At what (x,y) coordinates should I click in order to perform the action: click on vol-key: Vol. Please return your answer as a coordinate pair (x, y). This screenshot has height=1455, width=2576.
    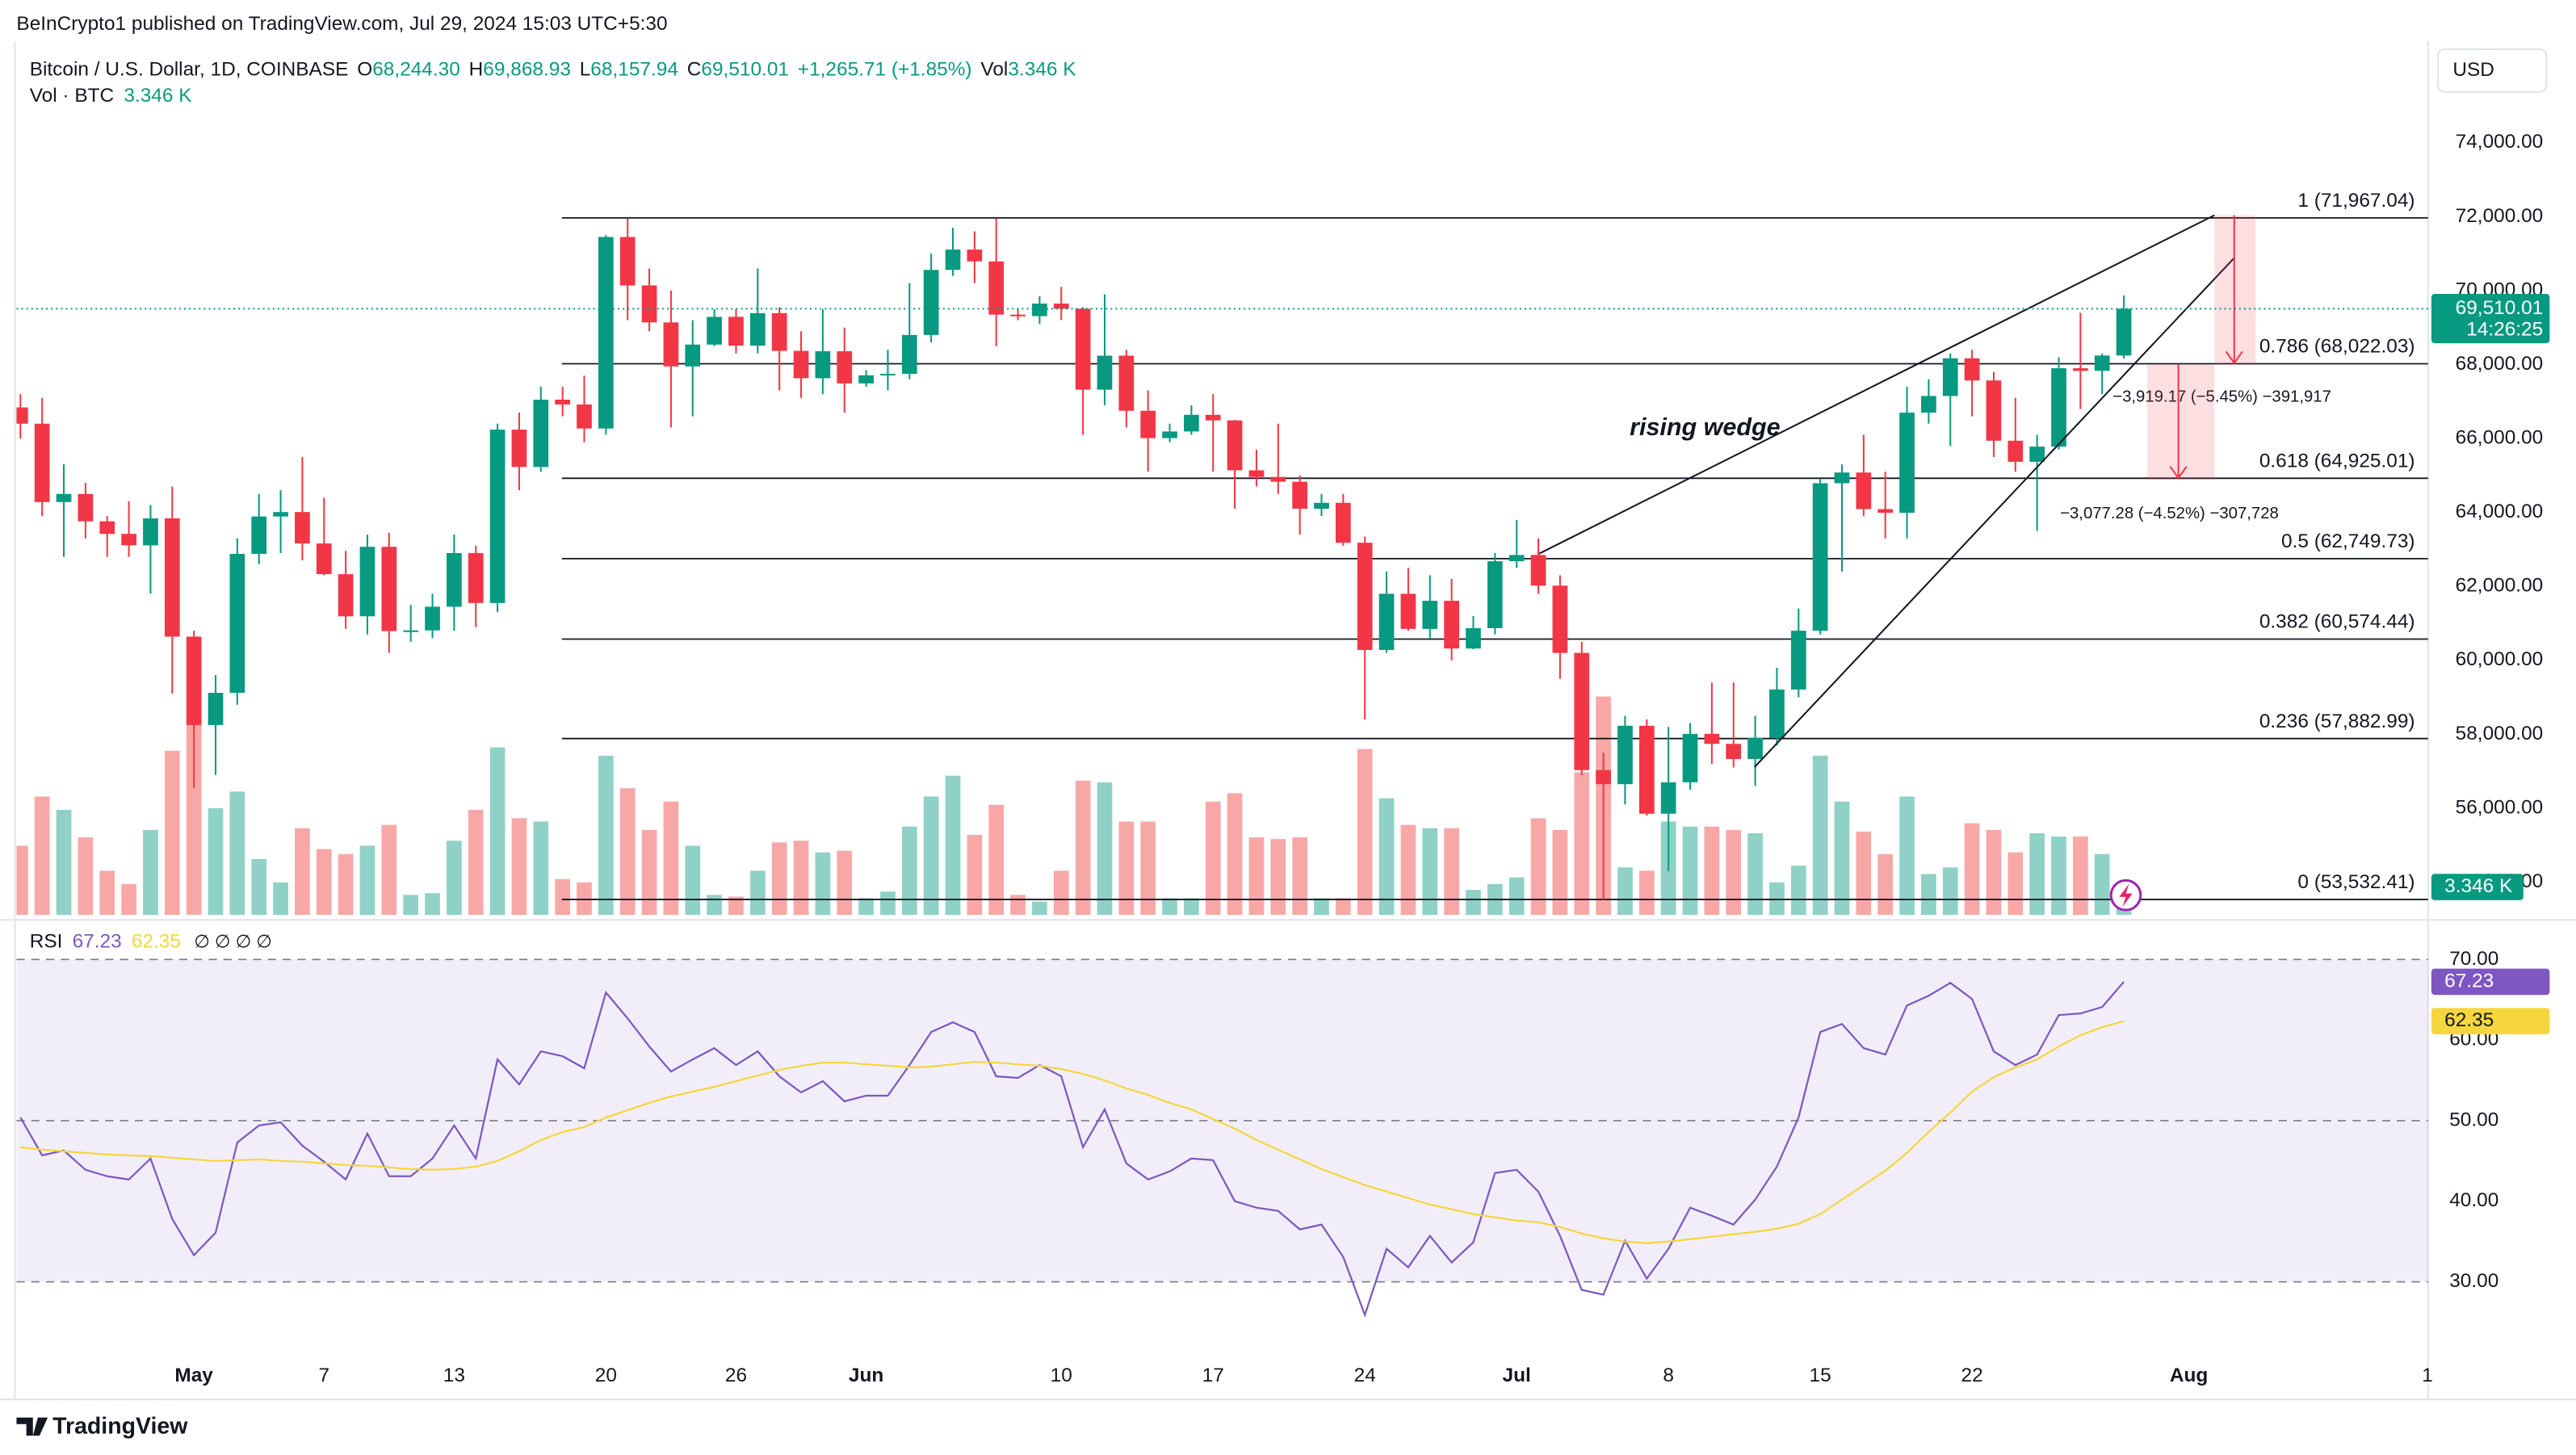
    Looking at the image, I should click on (994, 70).